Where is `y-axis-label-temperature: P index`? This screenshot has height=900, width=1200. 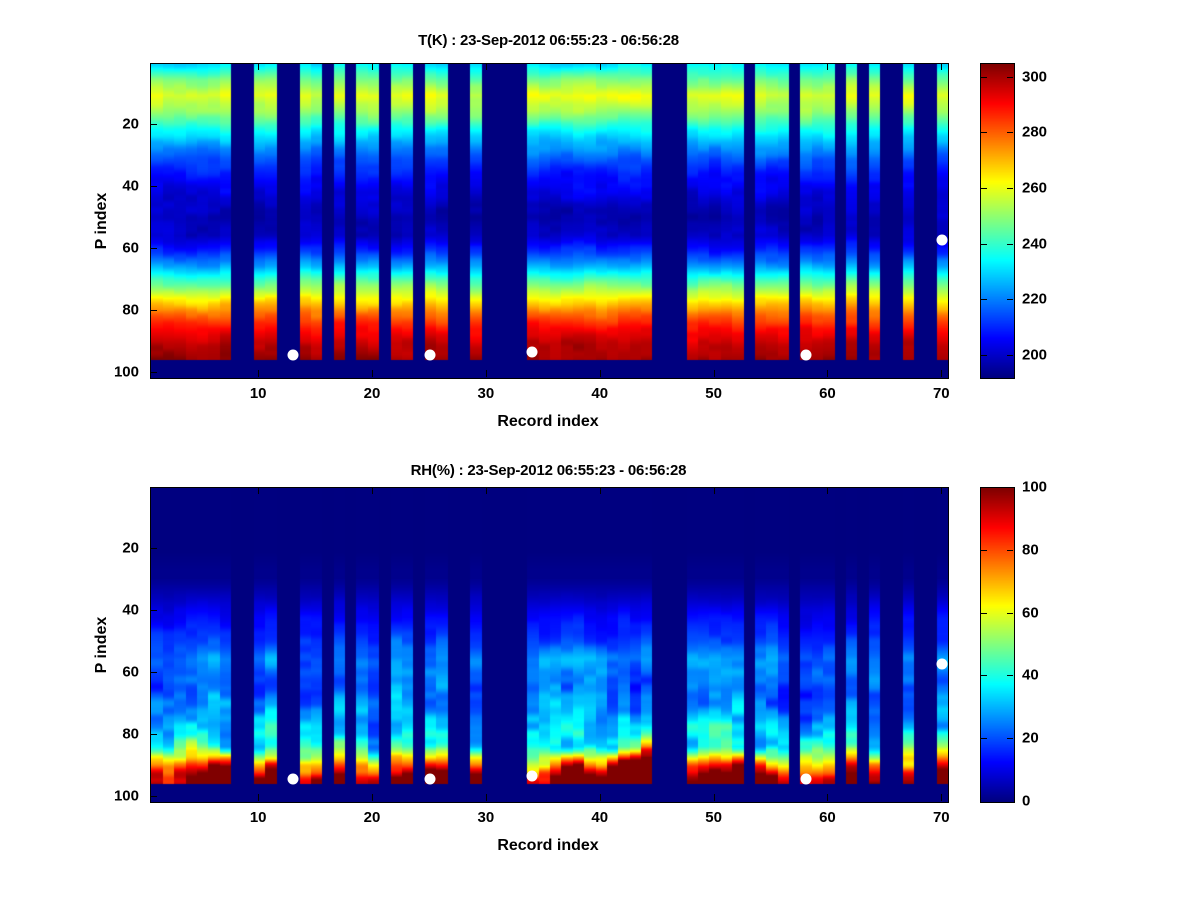 y-axis-label-temperature: P index is located at coordinates (101, 221).